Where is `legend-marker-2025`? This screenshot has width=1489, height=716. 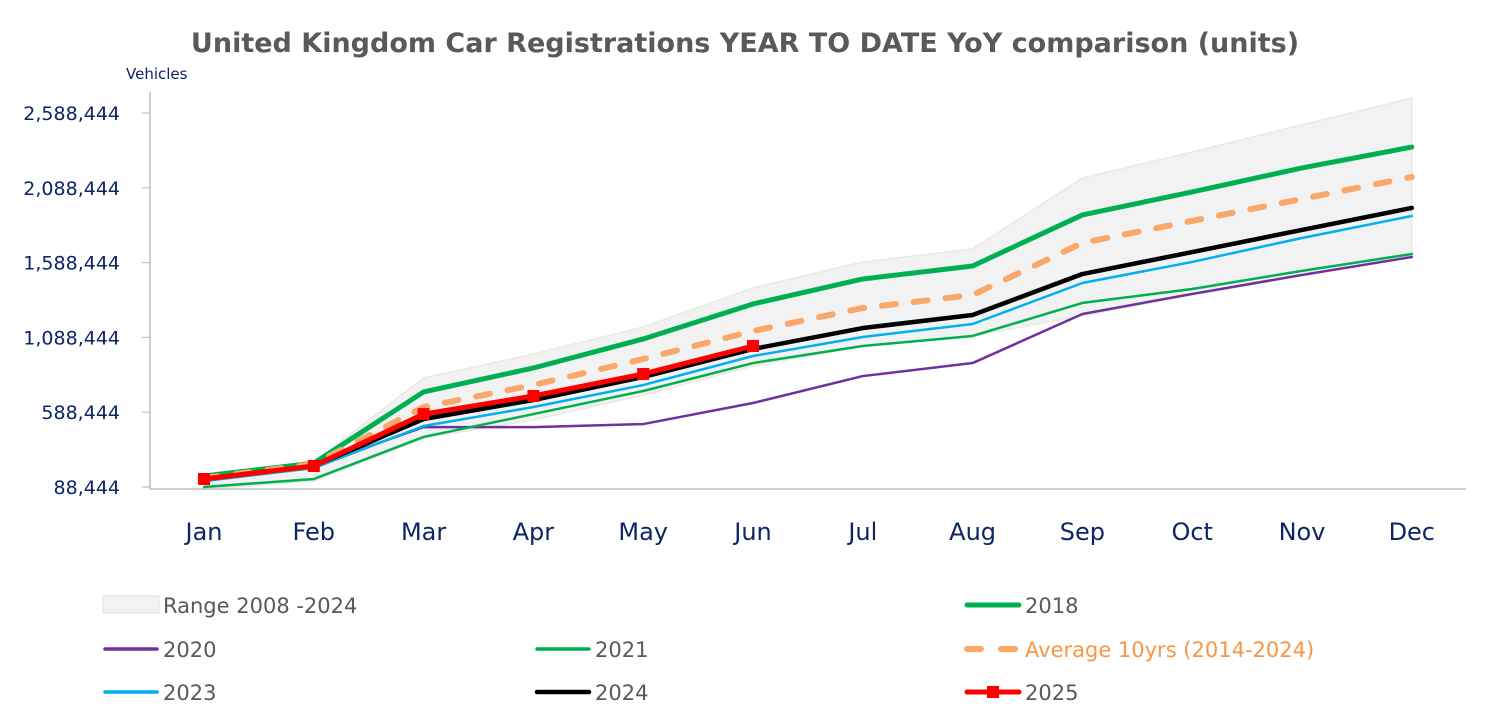
legend-marker-2025 is located at coordinates (993, 692).